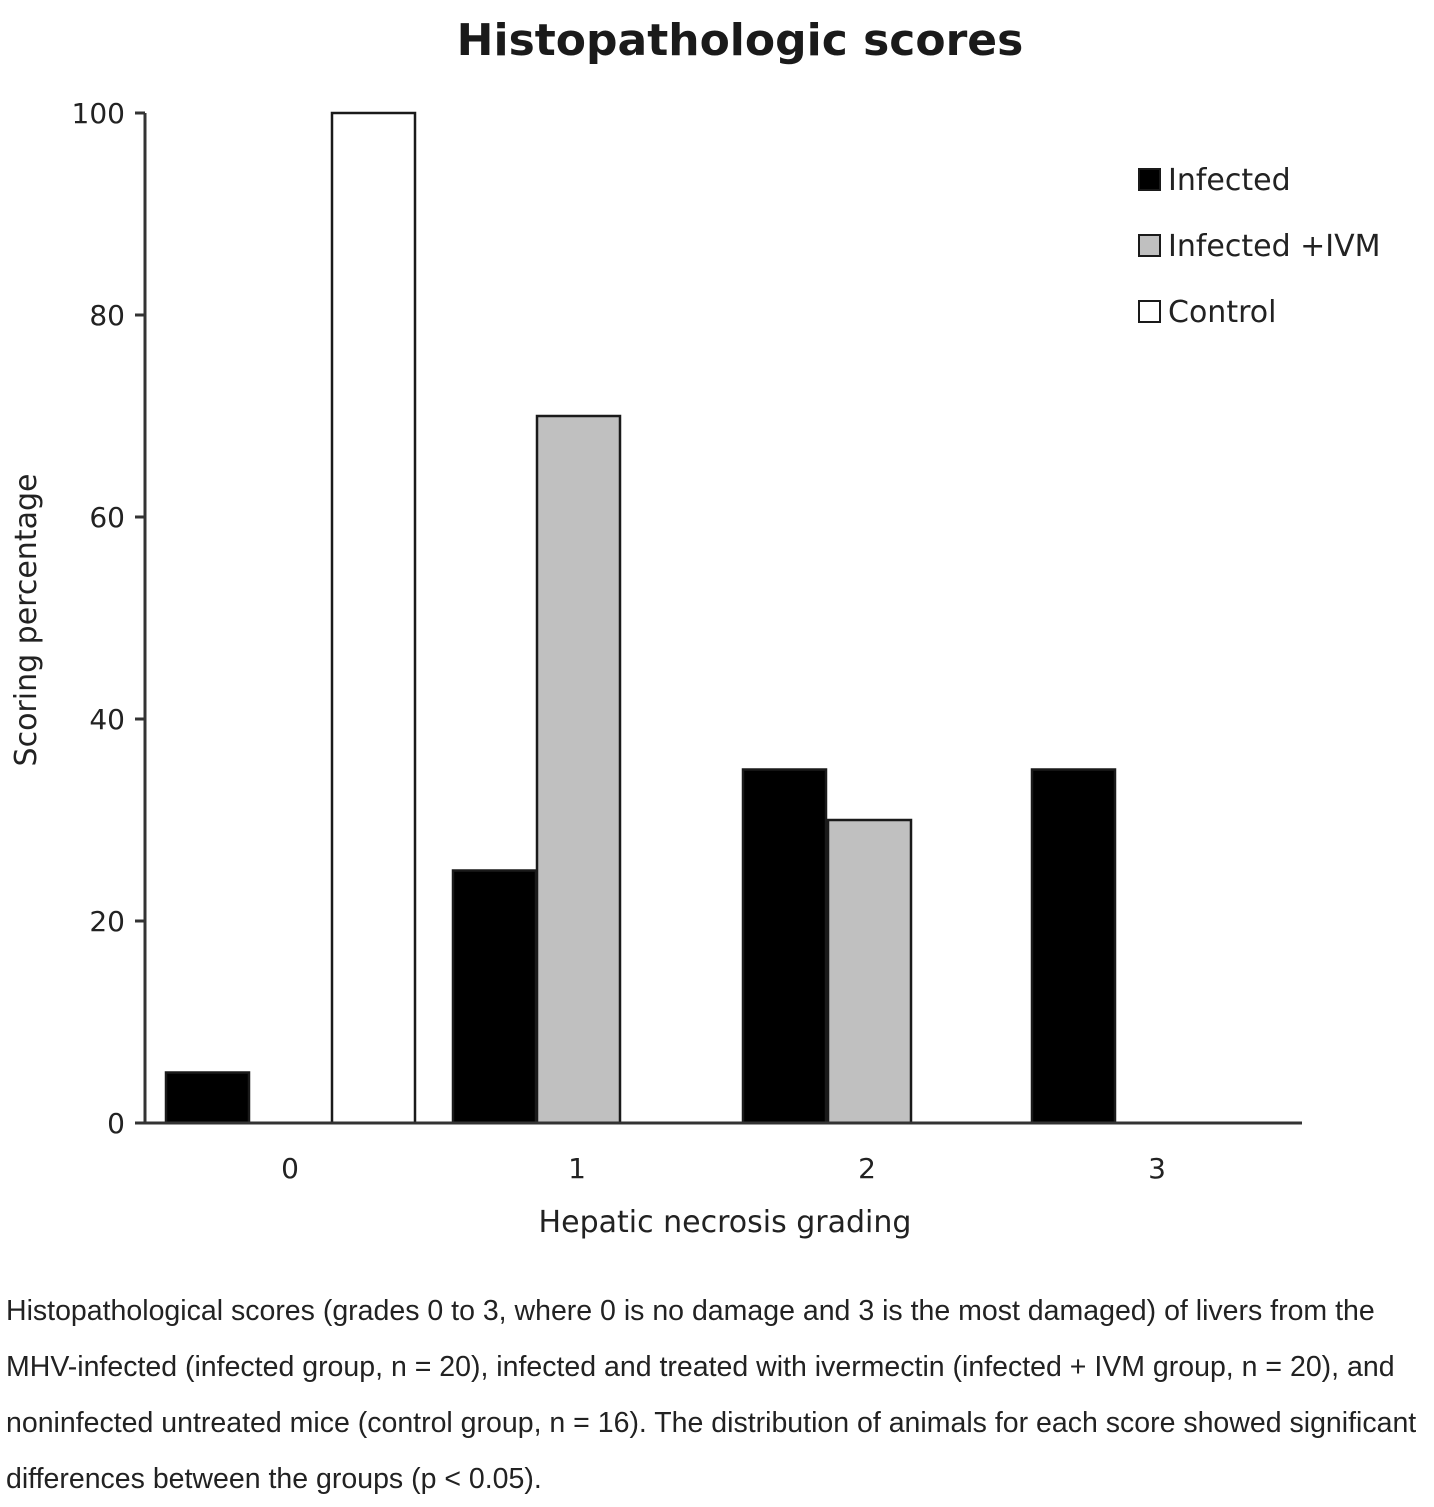 This screenshot has height=1507, width=1434. I want to click on x-tick-label: 1, so click(577, 1168).